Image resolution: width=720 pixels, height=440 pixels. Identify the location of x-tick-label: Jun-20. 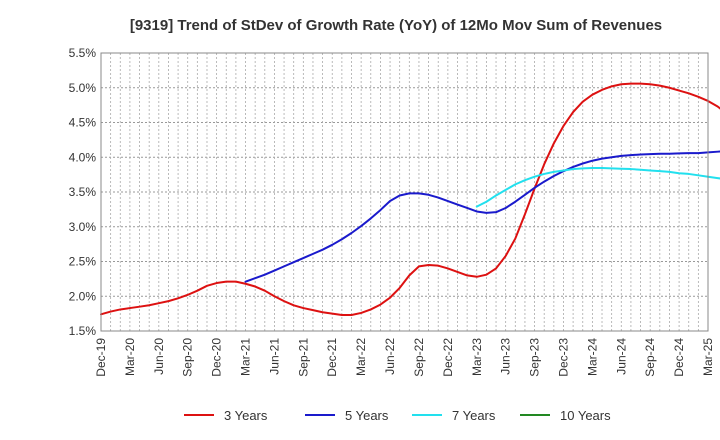
(159, 356).